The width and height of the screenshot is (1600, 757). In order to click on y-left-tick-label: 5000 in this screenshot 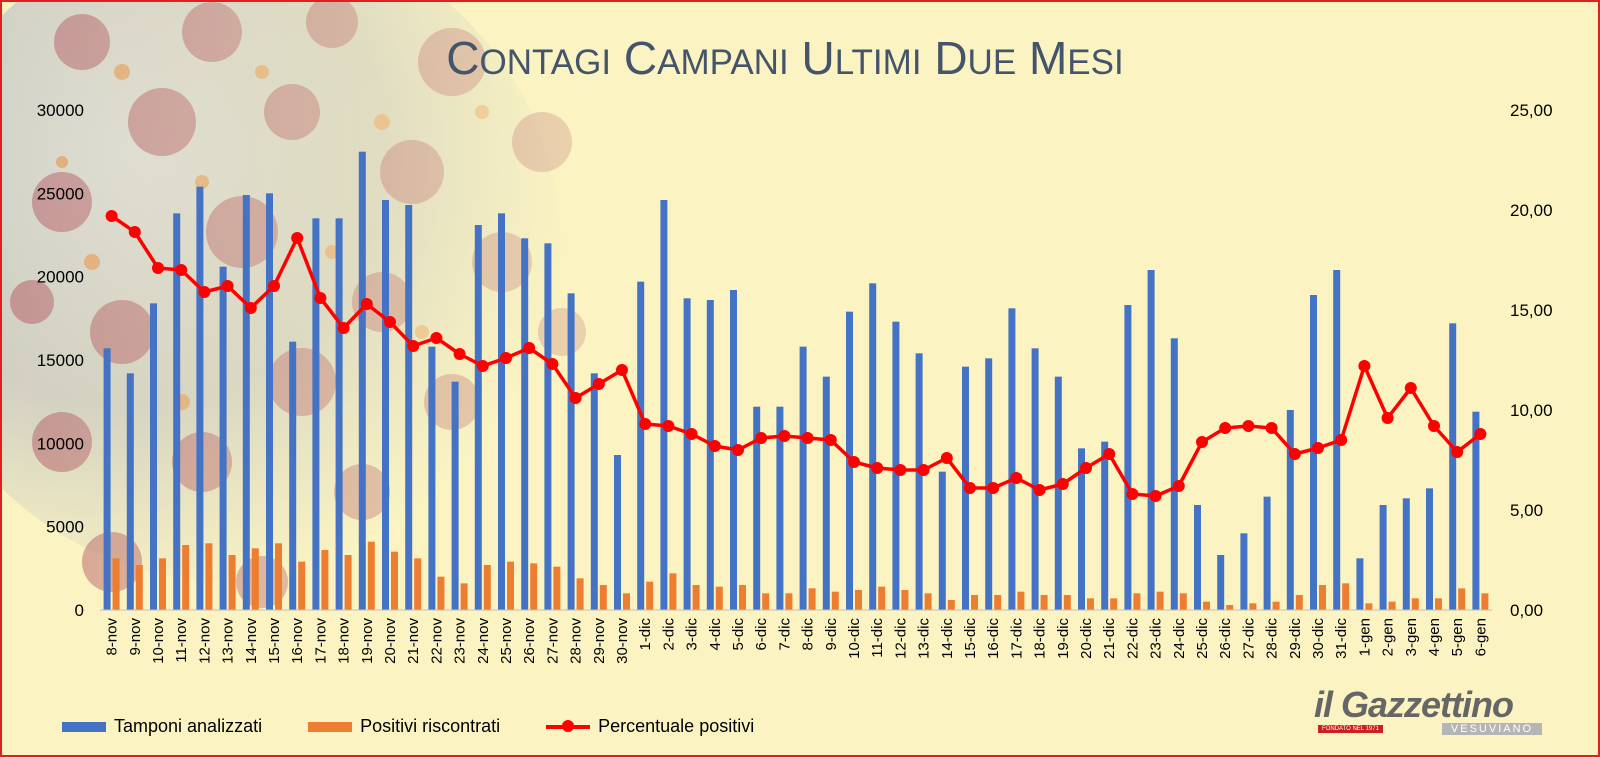, I will do `click(65, 527)`.